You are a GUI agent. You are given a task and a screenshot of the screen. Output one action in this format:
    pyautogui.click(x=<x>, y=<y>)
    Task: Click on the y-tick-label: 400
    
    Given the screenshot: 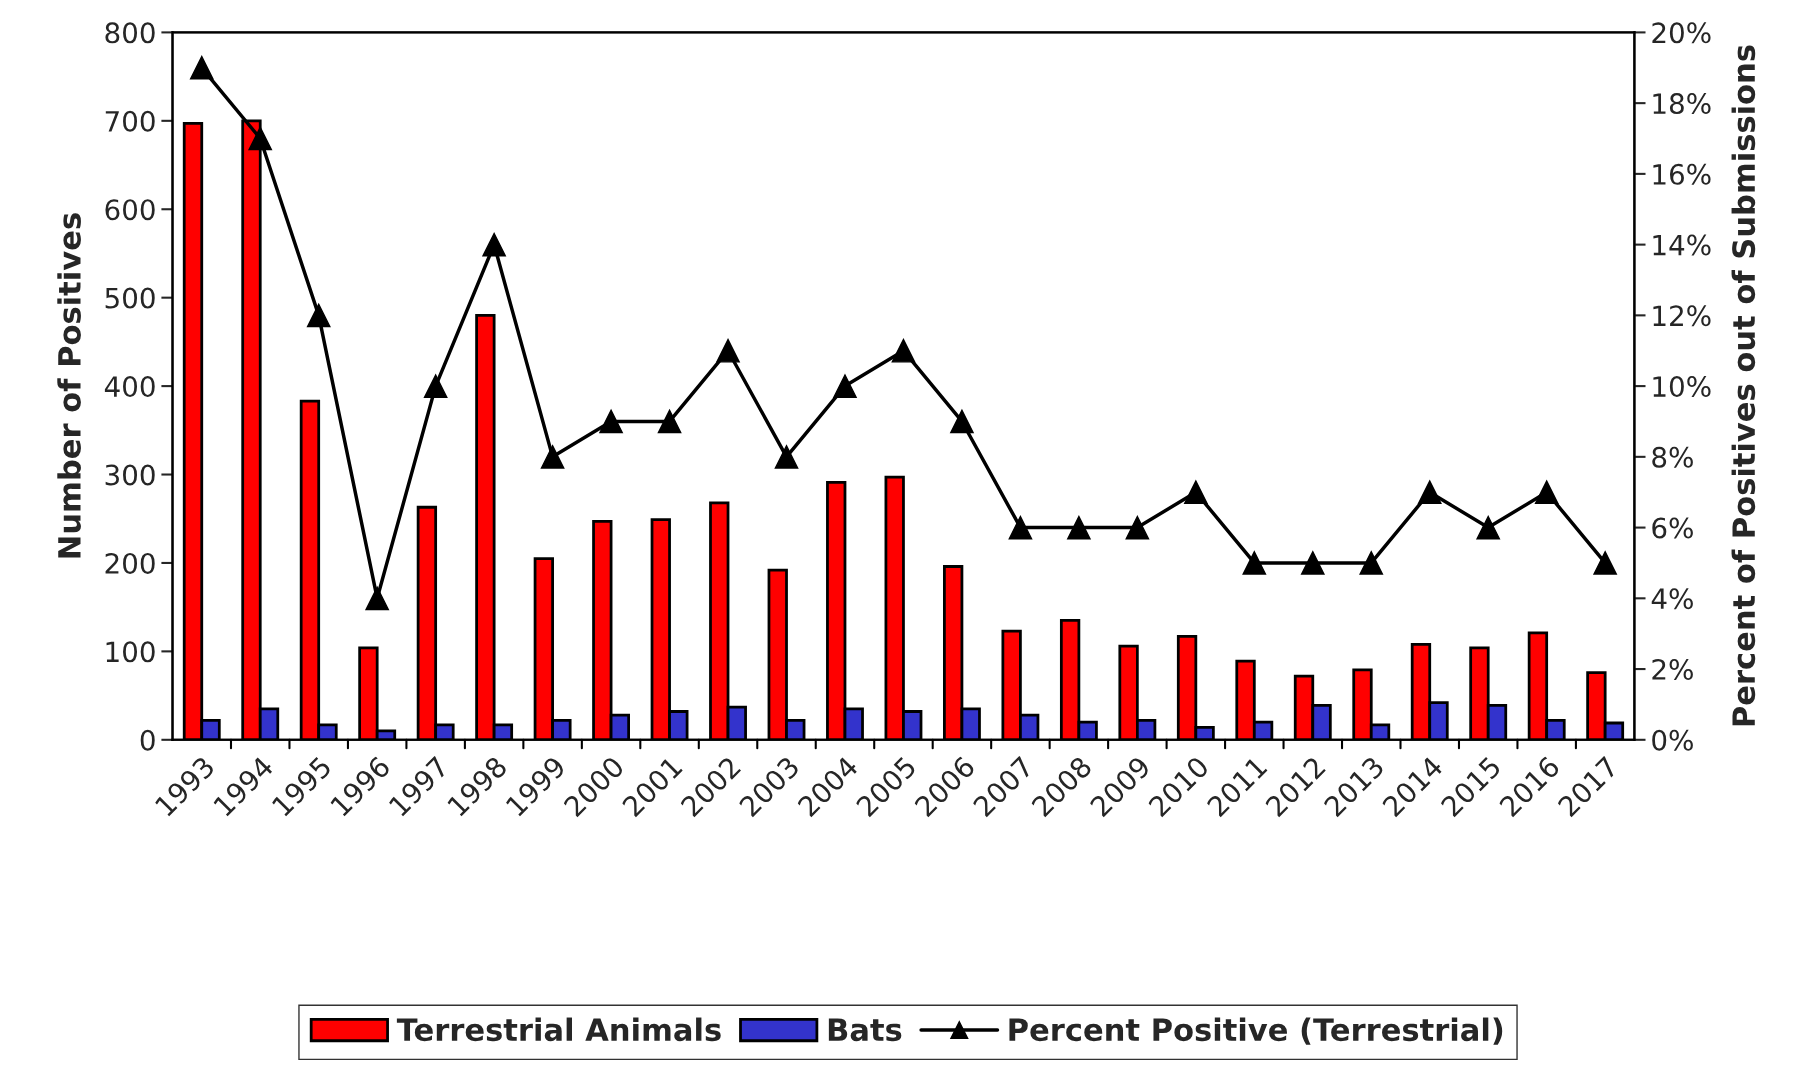 What is the action you would take?
    pyautogui.click(x=129, y=387)
    